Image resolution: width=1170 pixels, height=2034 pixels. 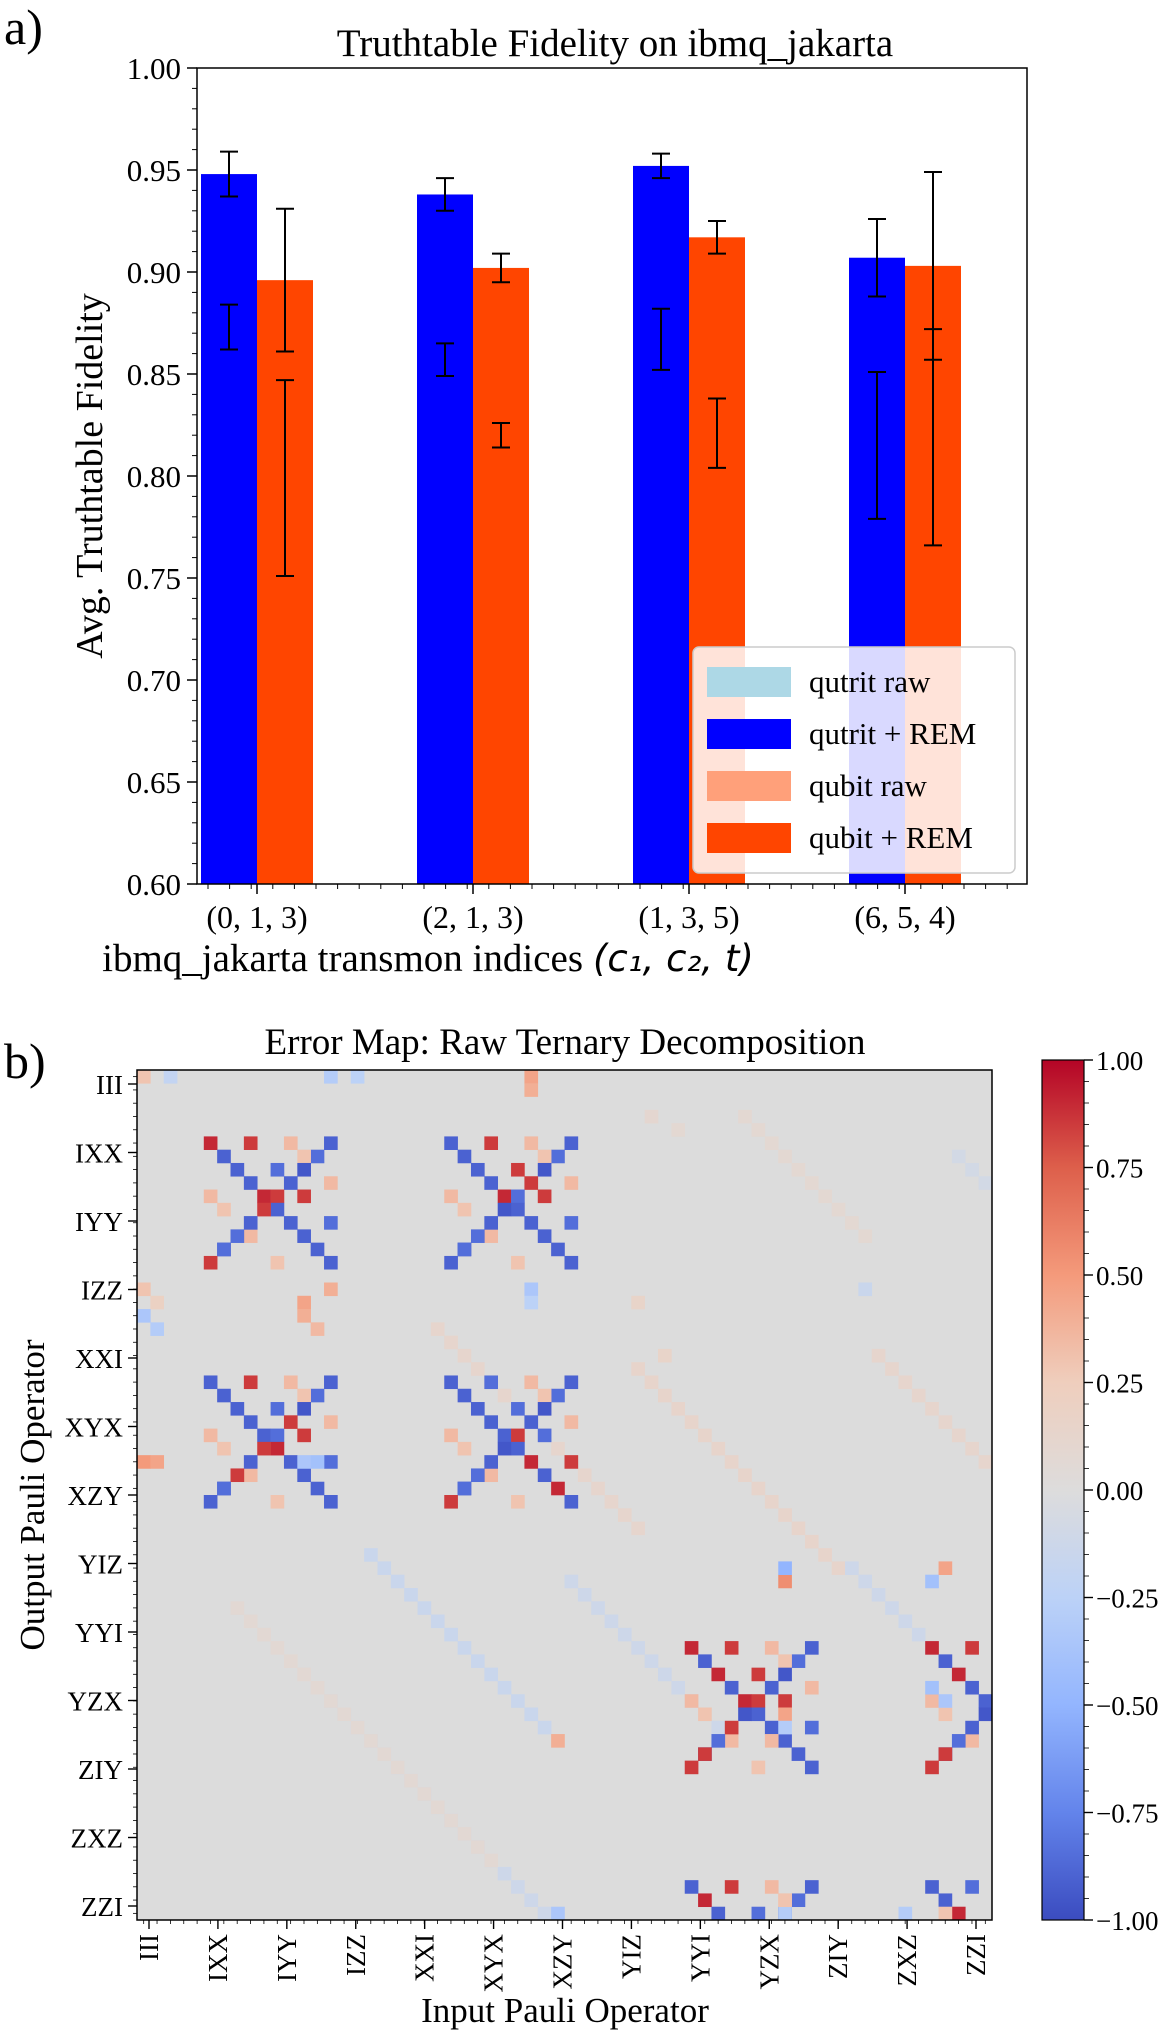 I want to click on heatmap-x-tick-label: IXX, so click(x=218, y=1958).